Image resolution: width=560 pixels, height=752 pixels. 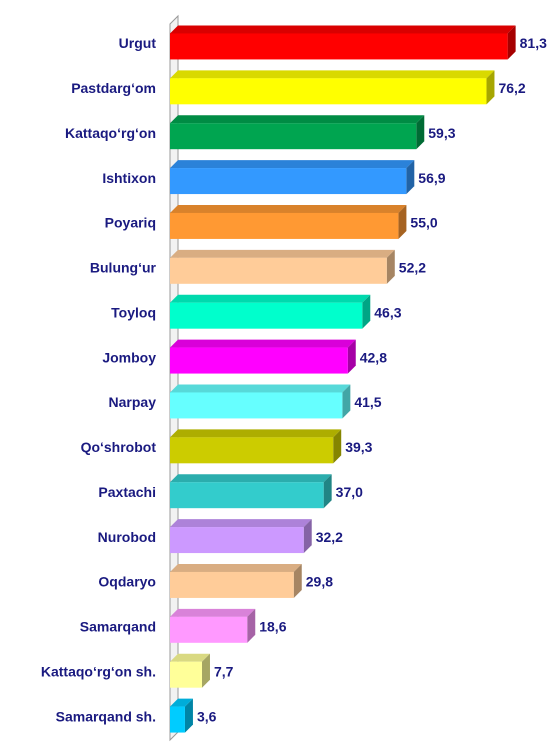 I want to click on y-tick-label: Paxtachi, so click(x=127, y=492).